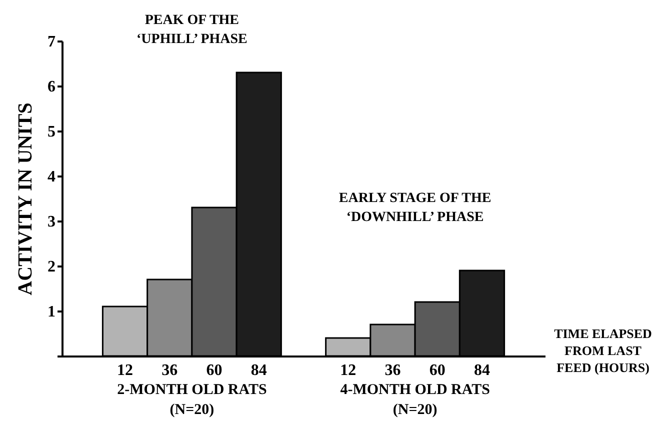 This screenshot has width=664, height=433. Describe the element at coordinates (415, 400) in the screenshot. I see `text: 4-MONTH OLD RATS (N=20)` at that location.